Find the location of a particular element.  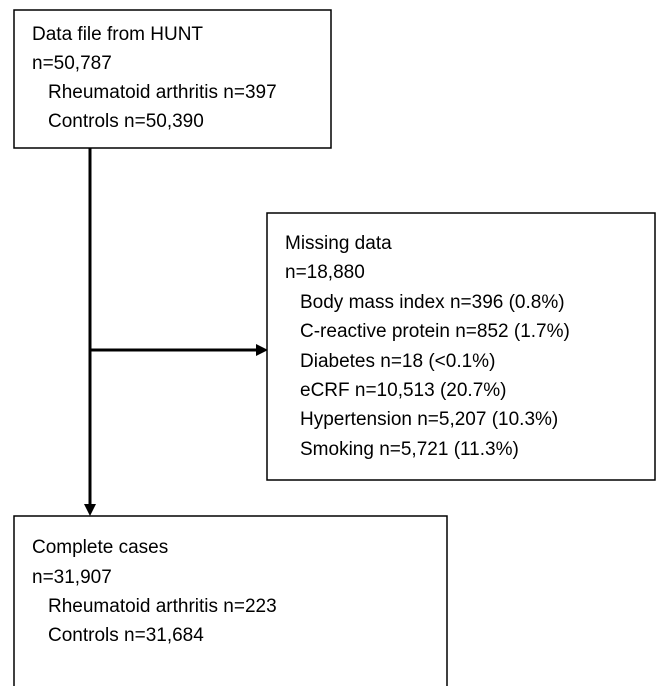

box-item: Controls n=31,684 is located at coordinates (126, 635).